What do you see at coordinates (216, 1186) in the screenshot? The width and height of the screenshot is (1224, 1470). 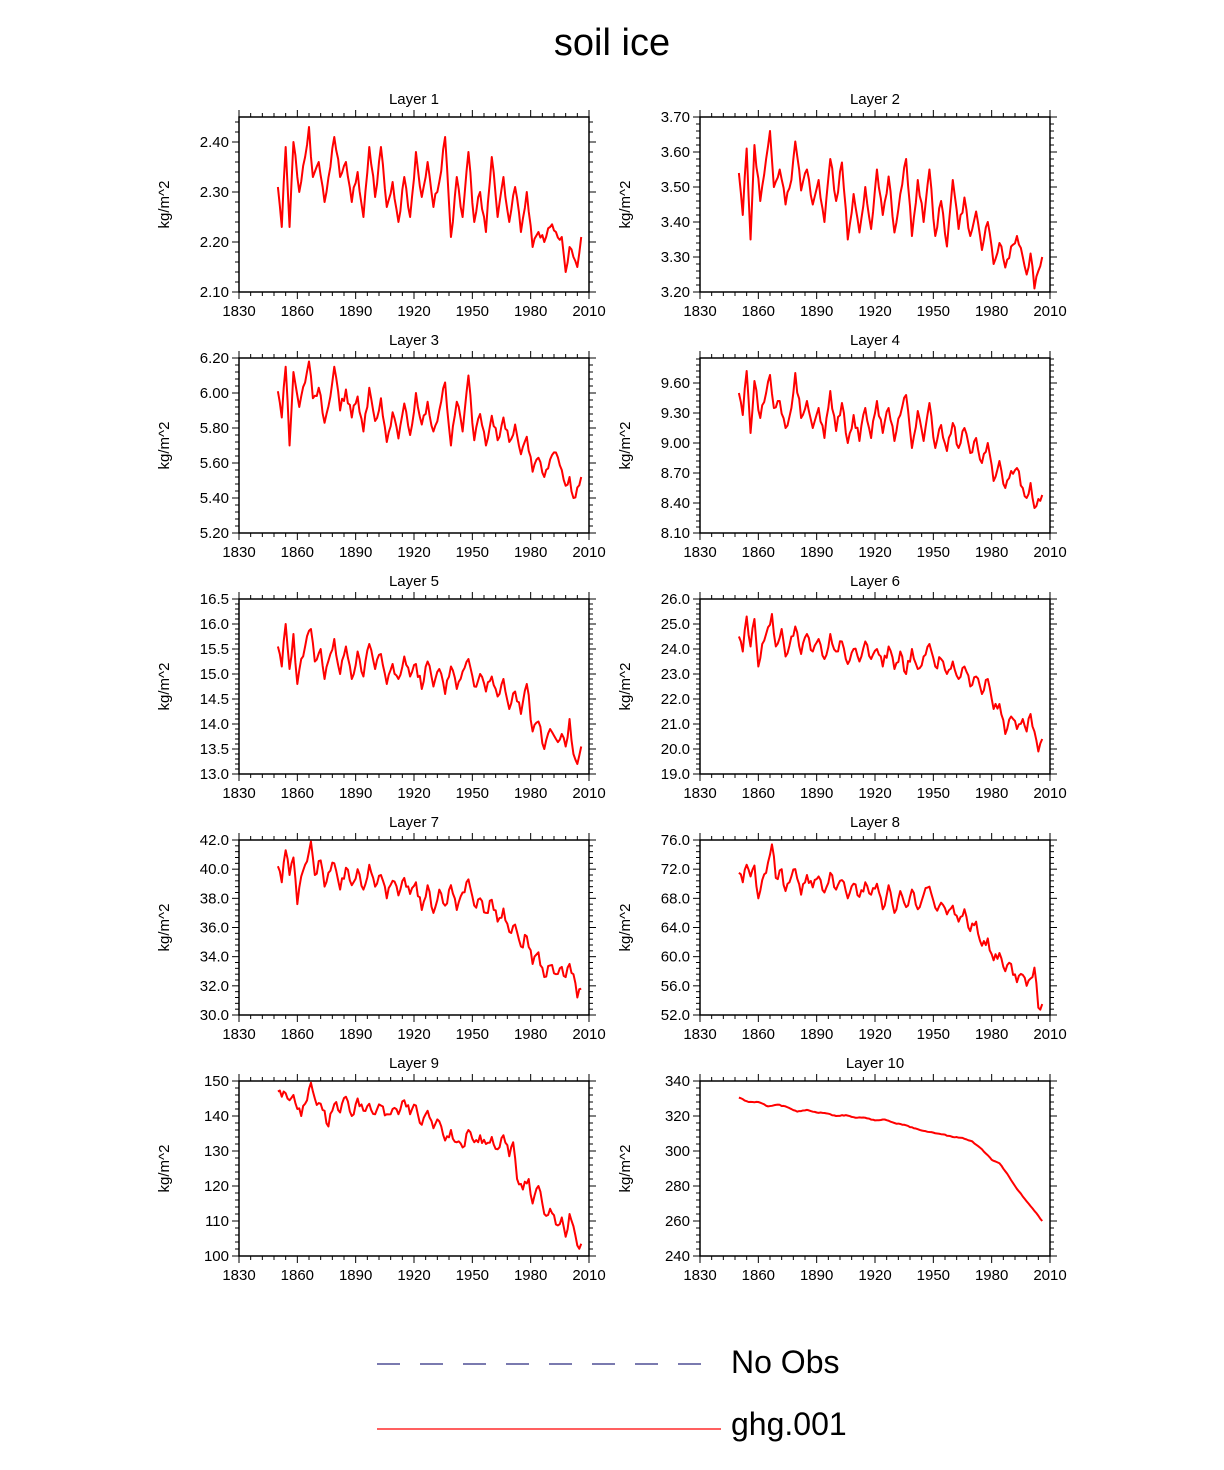 I see `y-tick-label: 120` at bounding box center [216, 1186].